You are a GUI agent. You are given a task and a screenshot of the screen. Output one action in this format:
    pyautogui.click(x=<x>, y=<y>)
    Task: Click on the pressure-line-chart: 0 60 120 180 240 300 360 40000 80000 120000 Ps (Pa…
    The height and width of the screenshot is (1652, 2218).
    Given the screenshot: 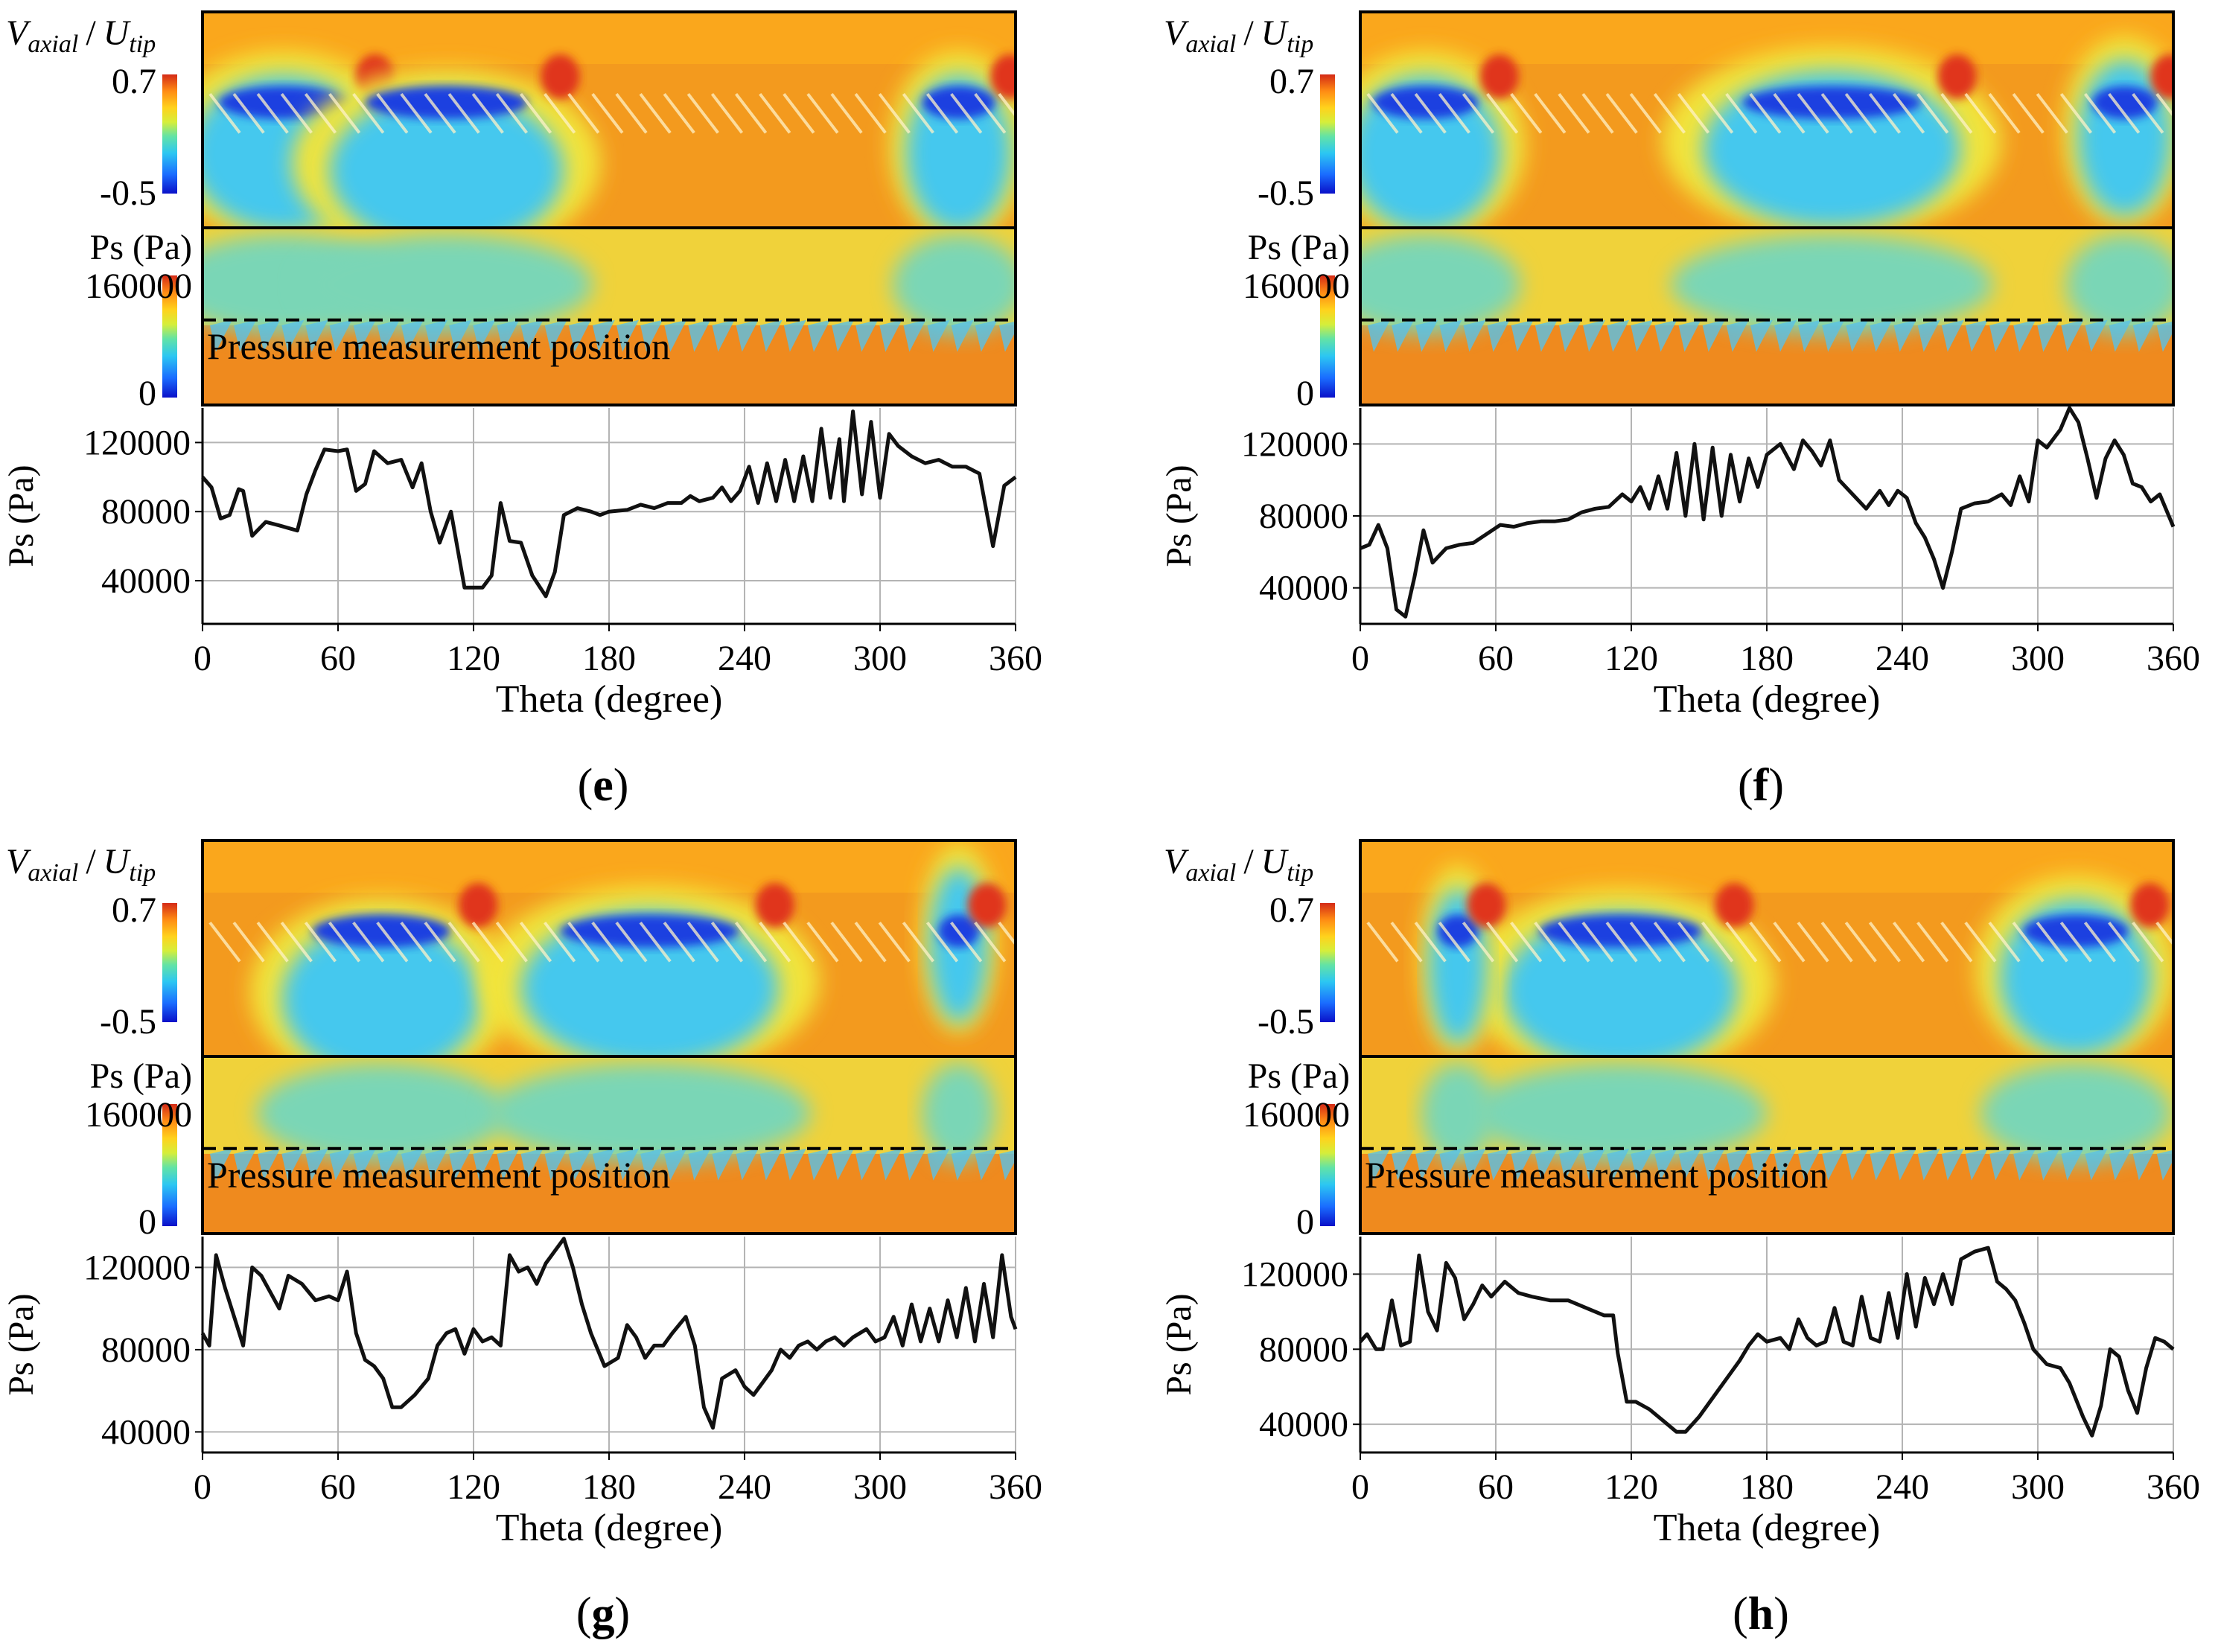 What is the action you would take?
    pyautogui.click(x=1679, y=563)
    